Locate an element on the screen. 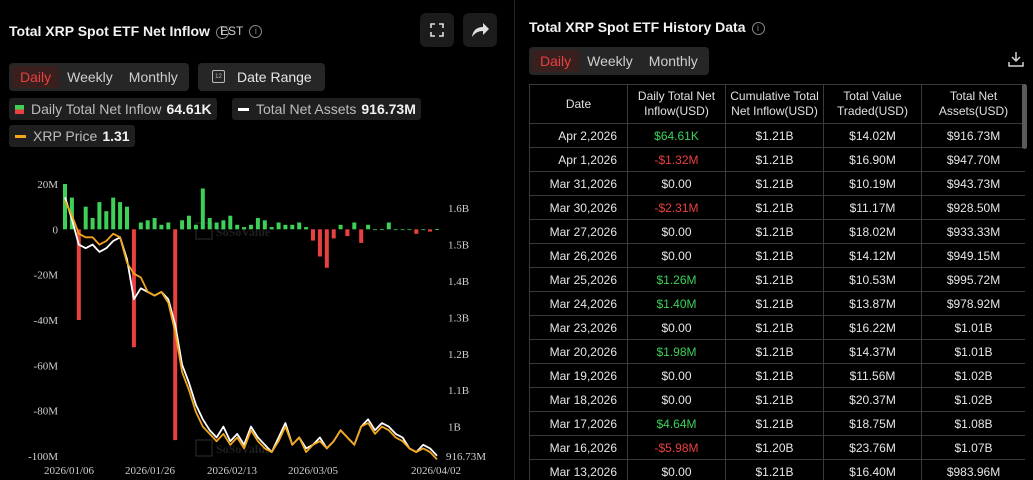  share-button is located at coordinates (480, 30).